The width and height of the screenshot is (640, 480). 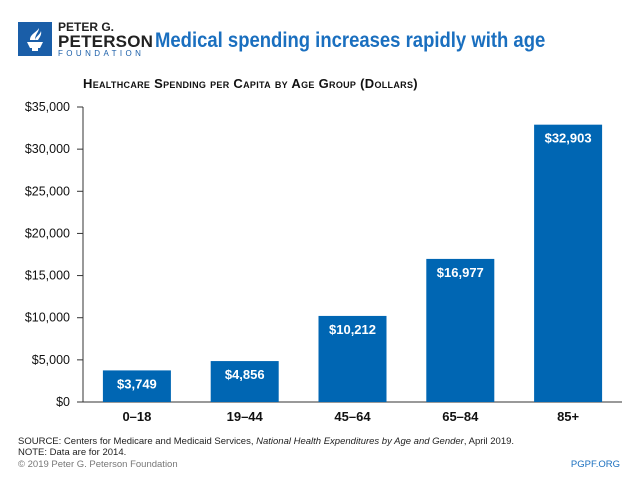 I want to click on copyright: © 2019 Peter G. Peterson Foundation, so click(x=98, y=464).